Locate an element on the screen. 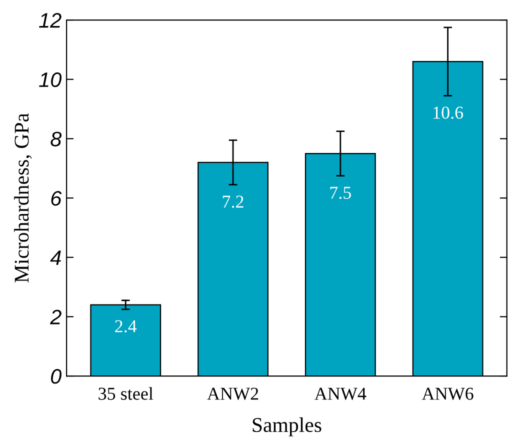 This screenshot has width=512, height=445. x-tick-label: 35 steel is located at coordinates (126, 393).